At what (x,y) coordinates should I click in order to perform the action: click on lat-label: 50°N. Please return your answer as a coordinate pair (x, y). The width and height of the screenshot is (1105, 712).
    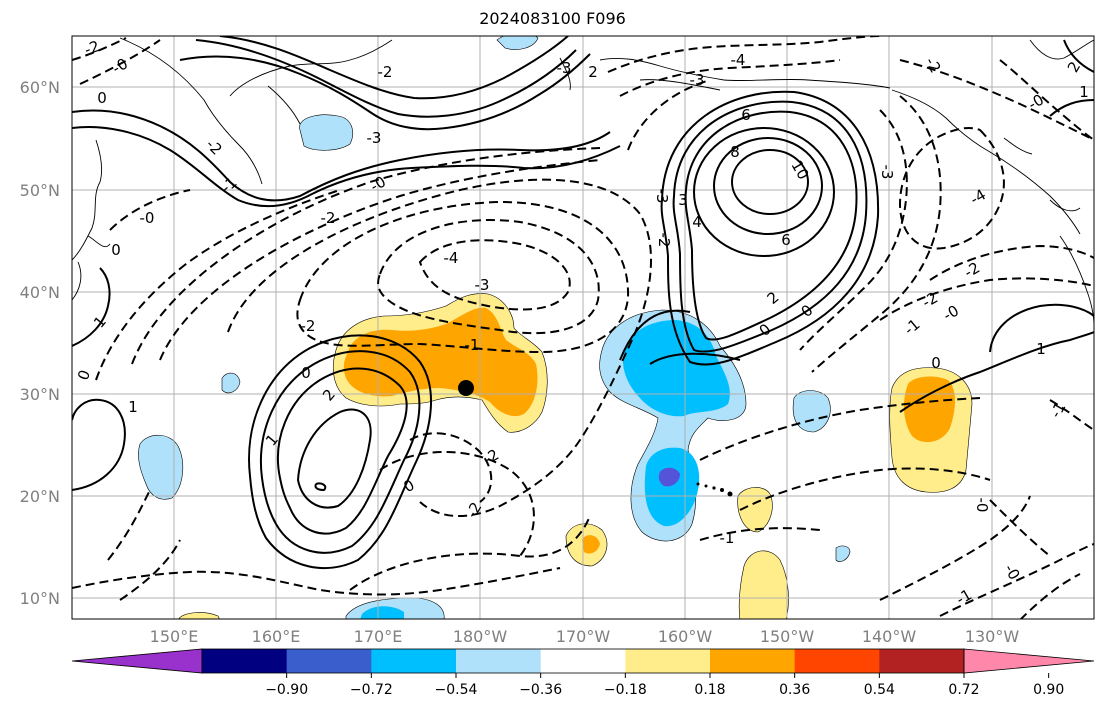
    Looking at the image, I should click on (40, 190).